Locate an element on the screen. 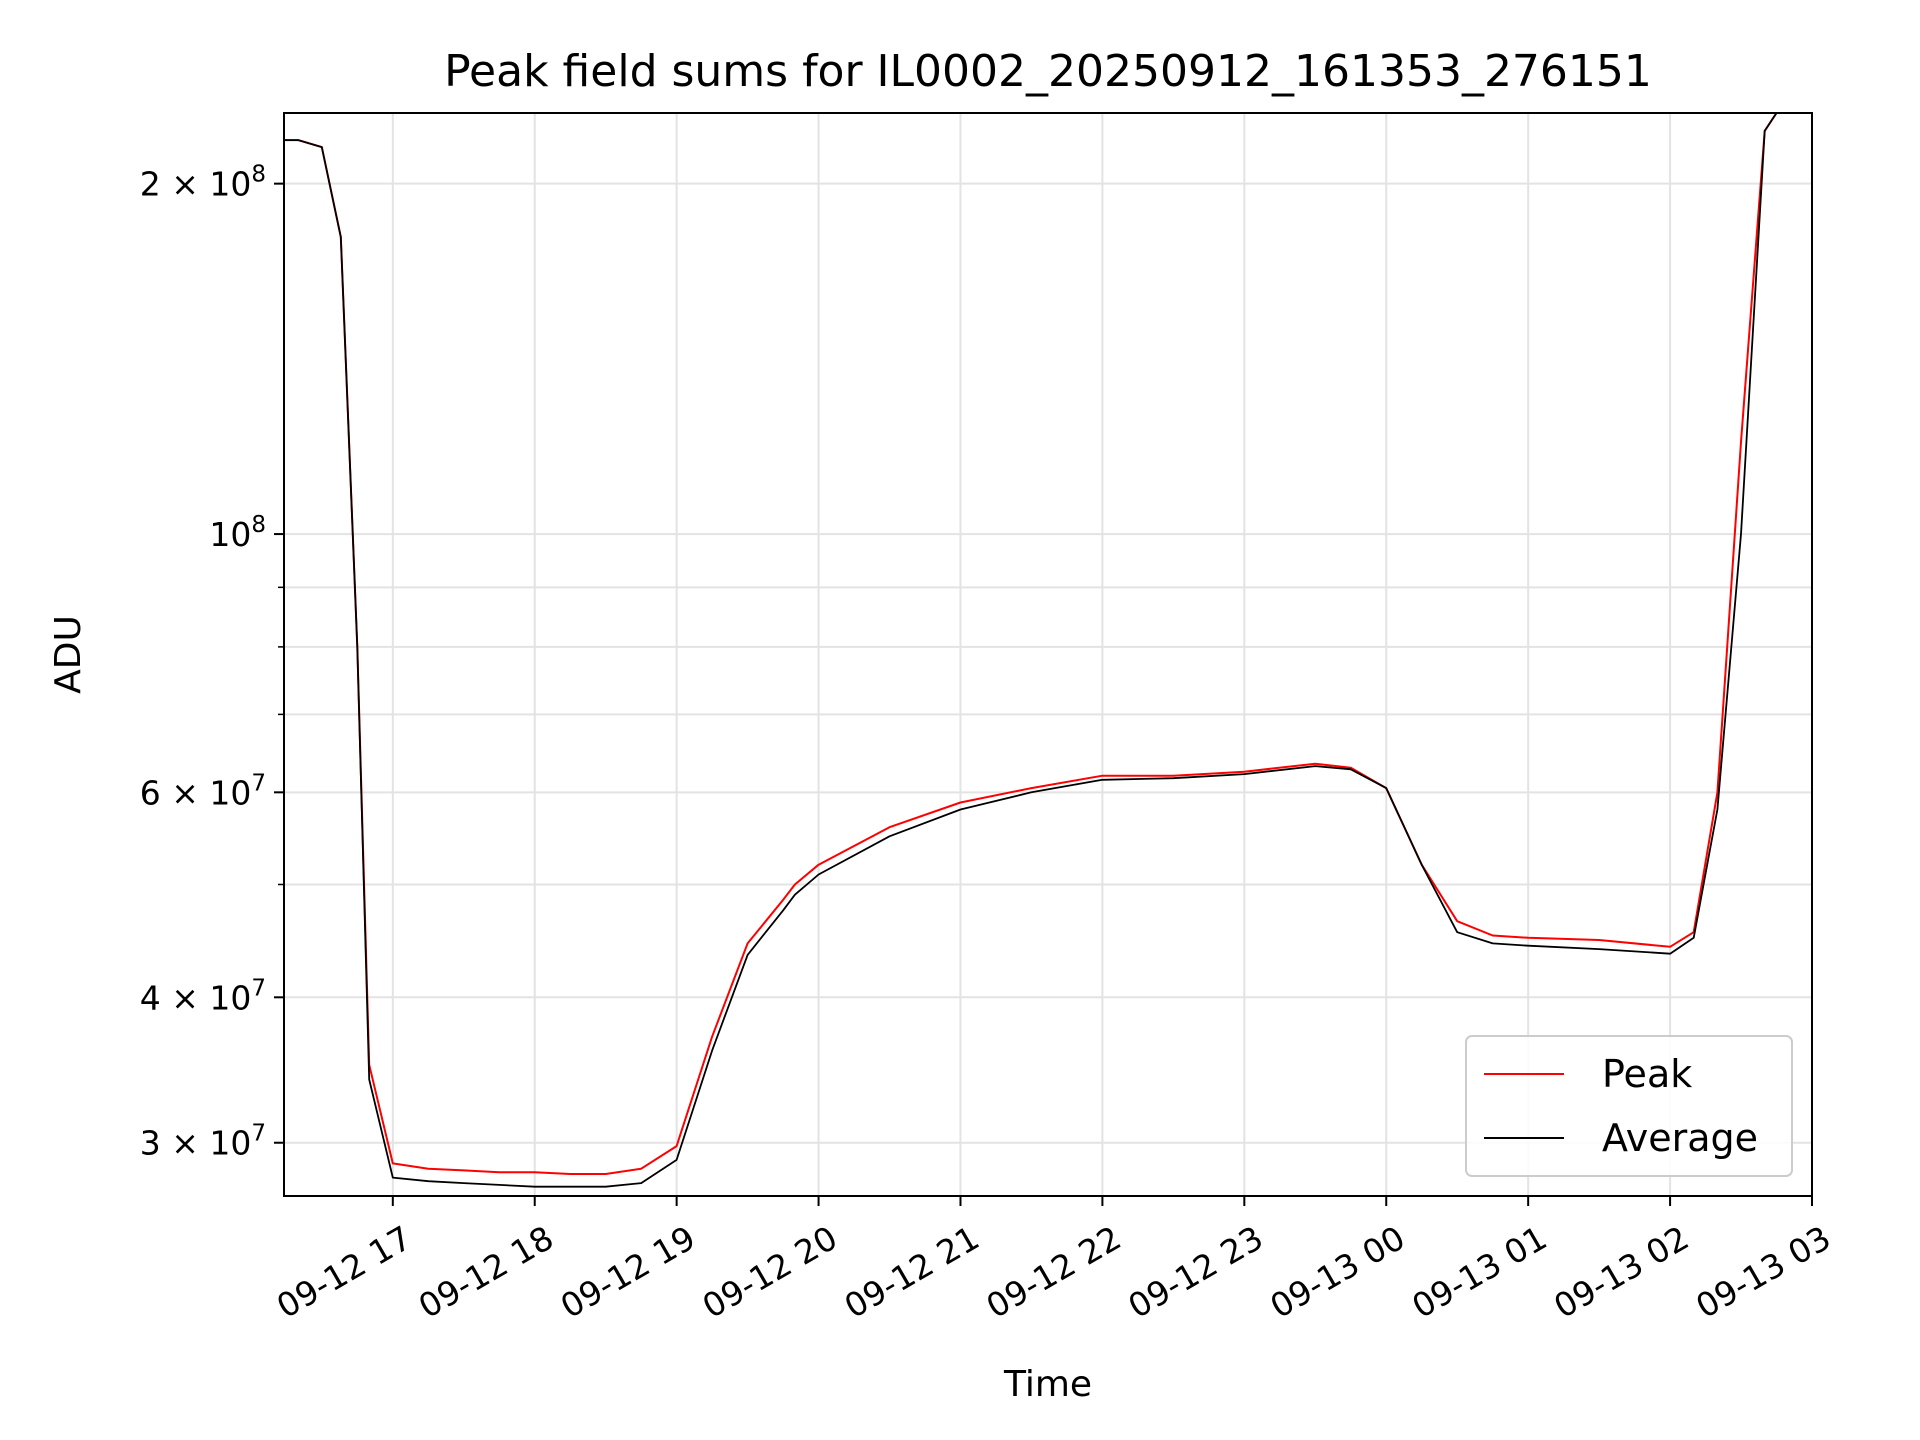 This screenshot has width=1920, height=1440. y-axis-ticks: 3 × 107 4 × 107 6 × 107 108 2 × 108 is located at coordinates (212, 662).